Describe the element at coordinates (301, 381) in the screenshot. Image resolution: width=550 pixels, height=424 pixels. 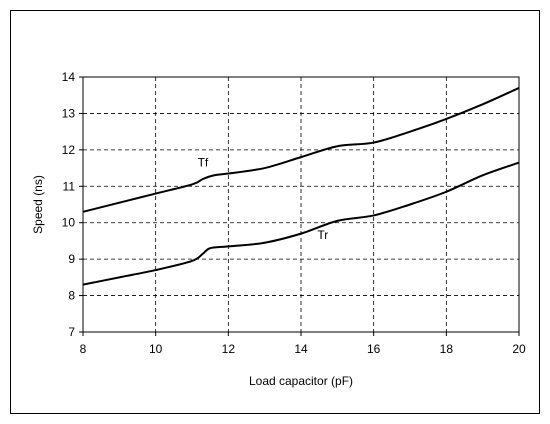
I see `x-axis-label: Load capacitor (pF)` at that location.